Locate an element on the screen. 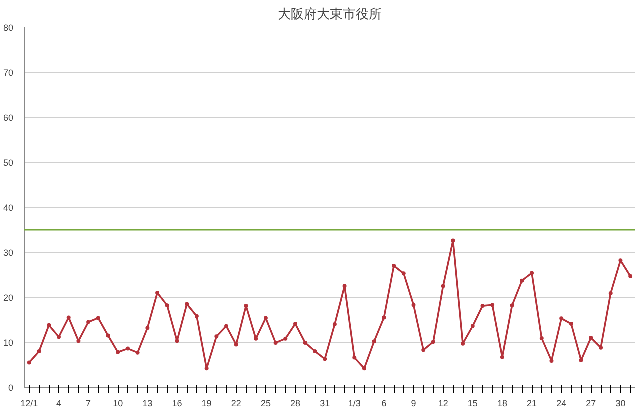 Image resolution: width=640 pixels, height=411 pixels. y-tick-label: 50 is located at coordinates (8, 163).